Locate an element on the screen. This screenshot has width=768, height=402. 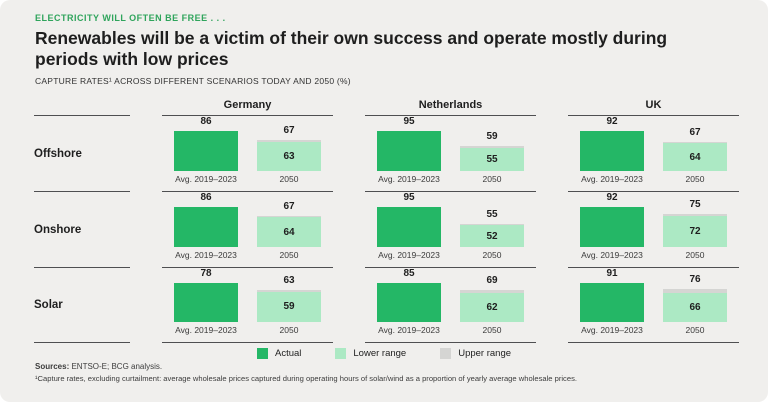
range-bar: 52 is located at coordinates (492, 235).